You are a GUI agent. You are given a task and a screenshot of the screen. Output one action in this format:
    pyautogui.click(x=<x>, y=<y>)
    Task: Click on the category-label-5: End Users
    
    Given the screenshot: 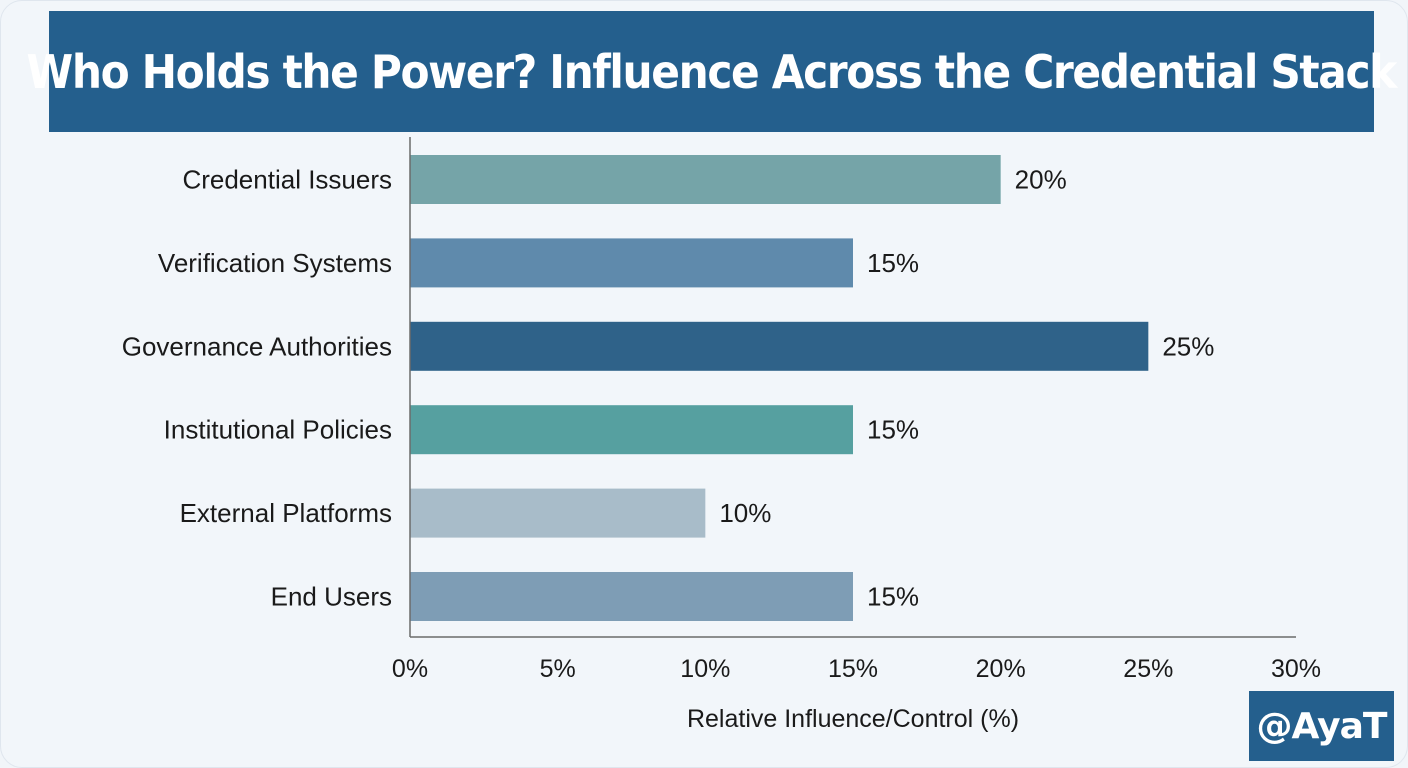 What is the action you would take?
    pyautogui.click(x=331, y=597)
    